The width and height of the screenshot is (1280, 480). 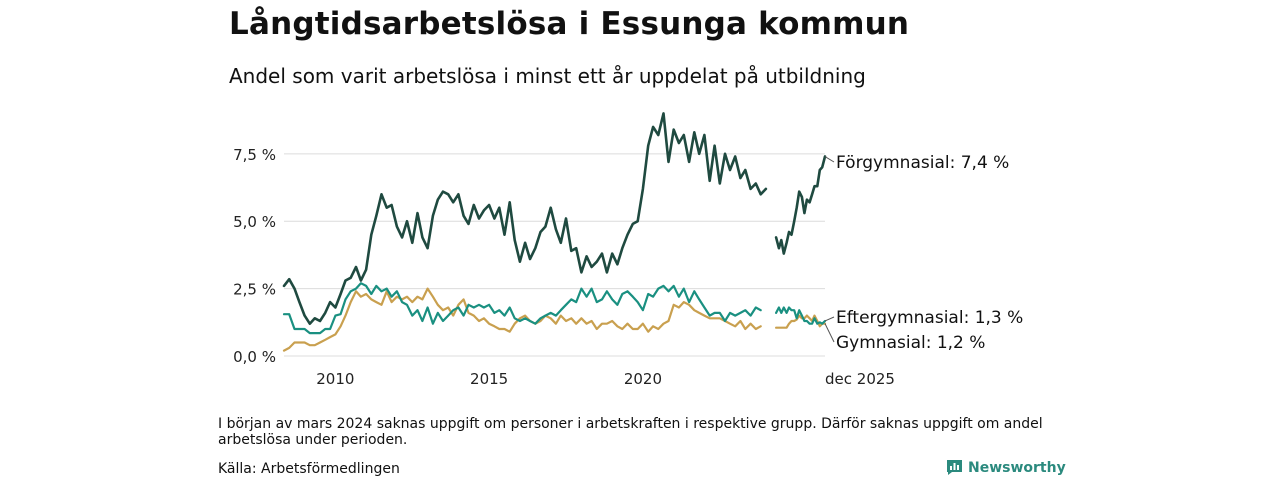 What do you see at coordinates (922, 163) in the screenshot?
I see `series-end-label: Förgymnasial: 7,4 %` at bounding box center [922, 163].